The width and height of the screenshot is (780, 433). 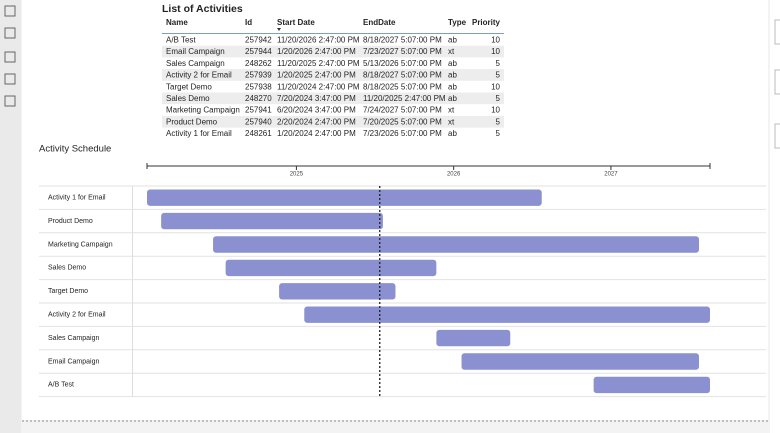 I want to click on x-tick-label: 2027, so click(x=611, y=175).